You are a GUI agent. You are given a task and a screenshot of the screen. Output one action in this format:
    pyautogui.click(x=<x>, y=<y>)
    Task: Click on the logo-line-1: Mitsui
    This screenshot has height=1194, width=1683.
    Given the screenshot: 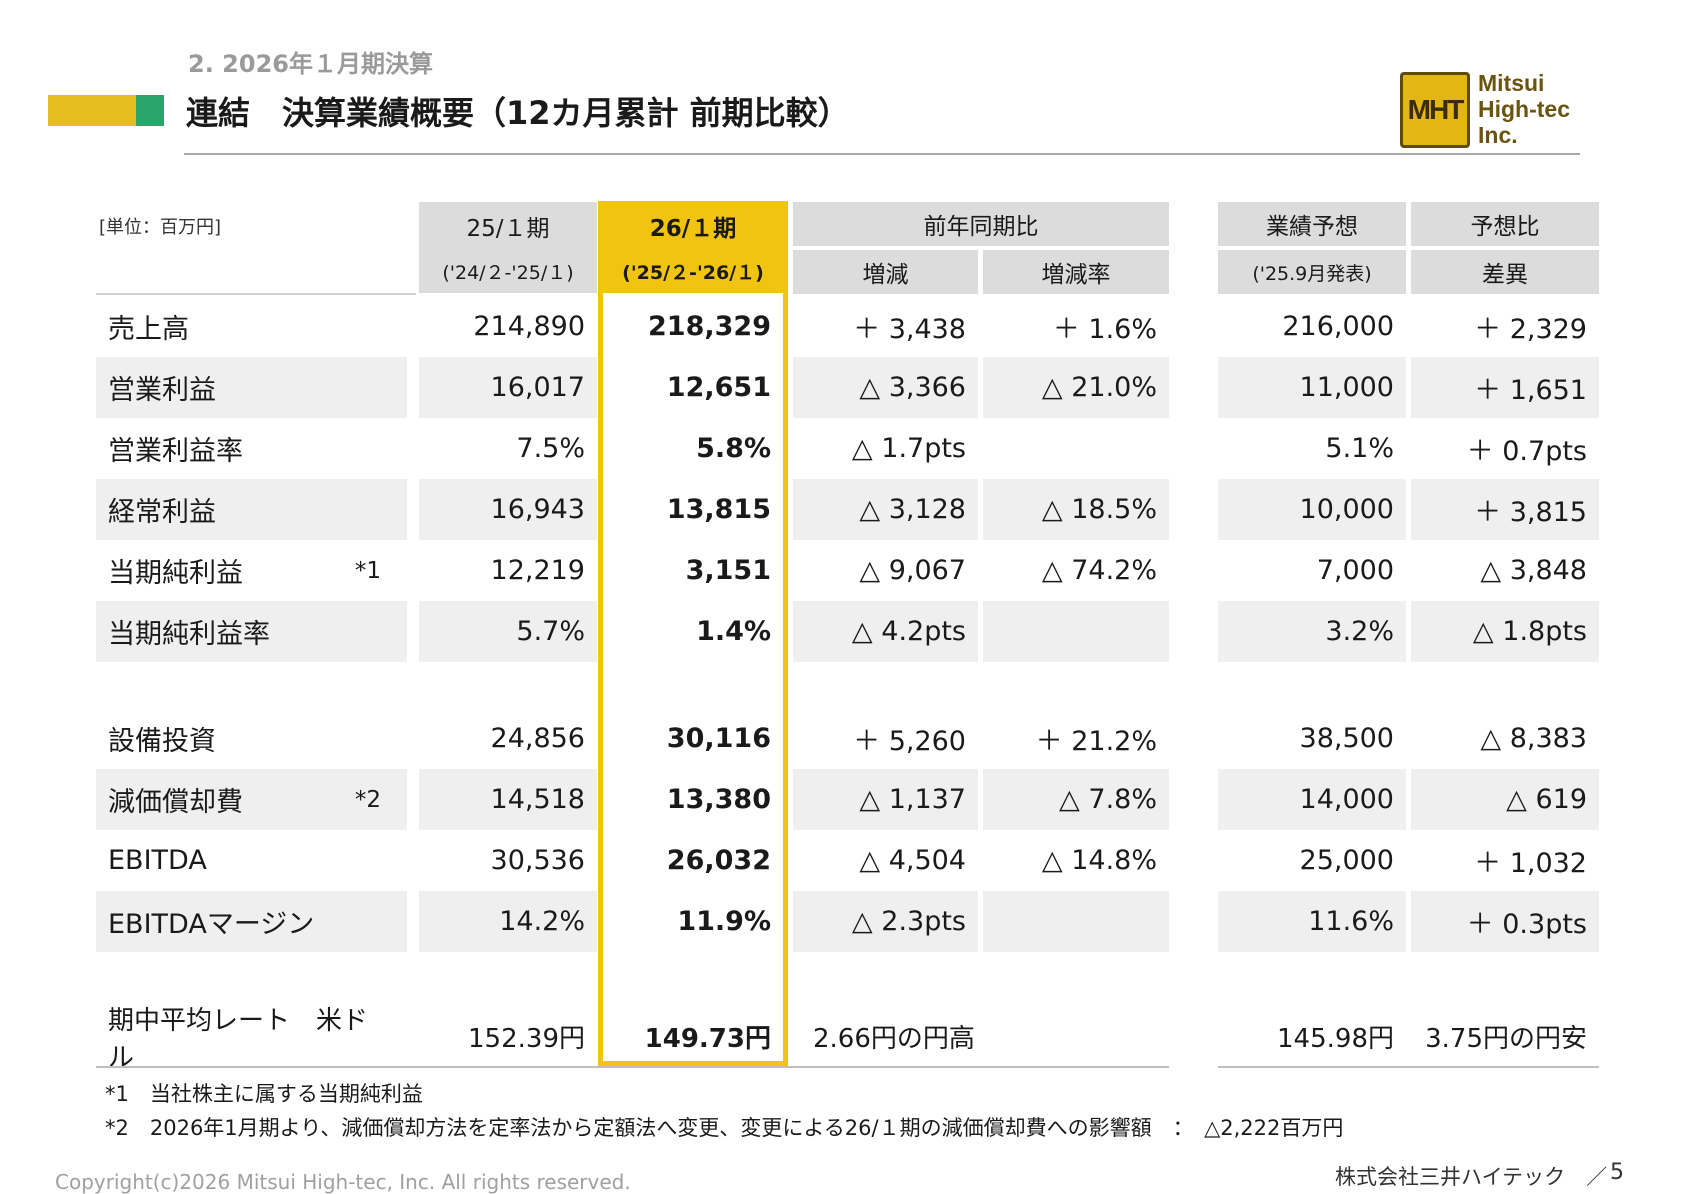 What is the action you would take?
    pyautogui.click(x=1511, y=83)
    